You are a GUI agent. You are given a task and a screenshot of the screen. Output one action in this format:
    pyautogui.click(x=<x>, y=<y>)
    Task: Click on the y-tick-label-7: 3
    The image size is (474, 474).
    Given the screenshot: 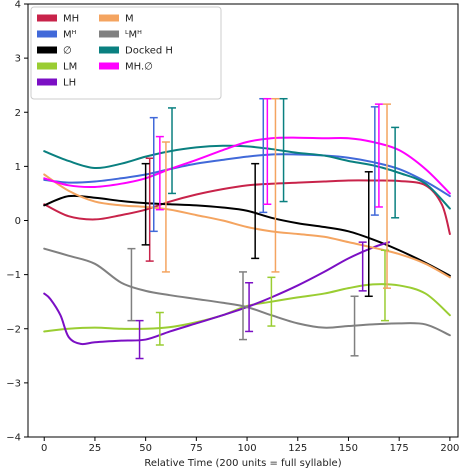 What is the action you would take?
    pyautogui.click(x=18, y=59)
    